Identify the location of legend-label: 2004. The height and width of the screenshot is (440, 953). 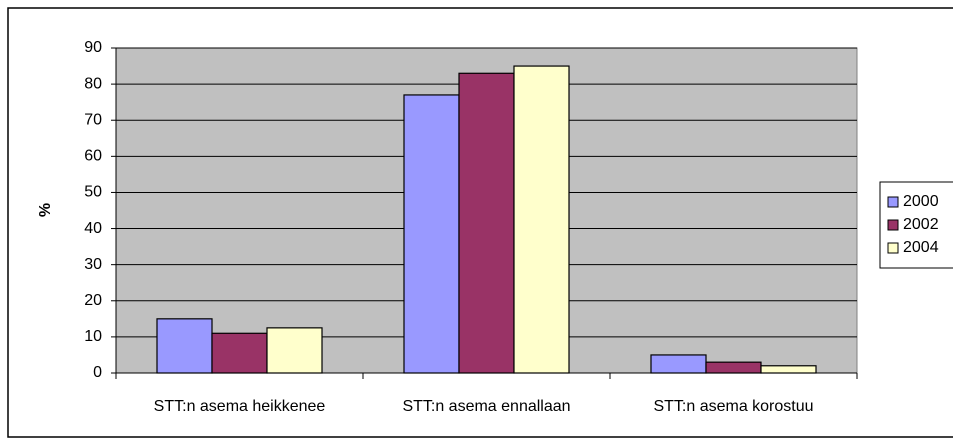
(921, 247).